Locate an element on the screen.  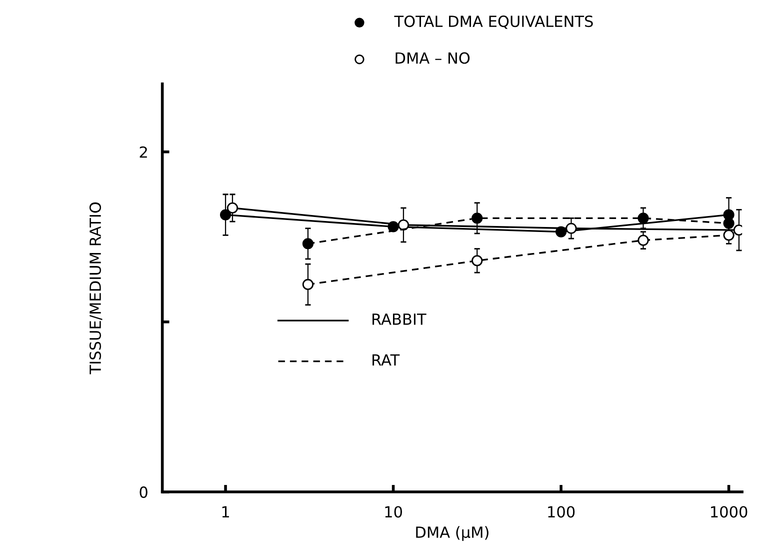
text: DMA – NO is located at coordinates (433, 58).